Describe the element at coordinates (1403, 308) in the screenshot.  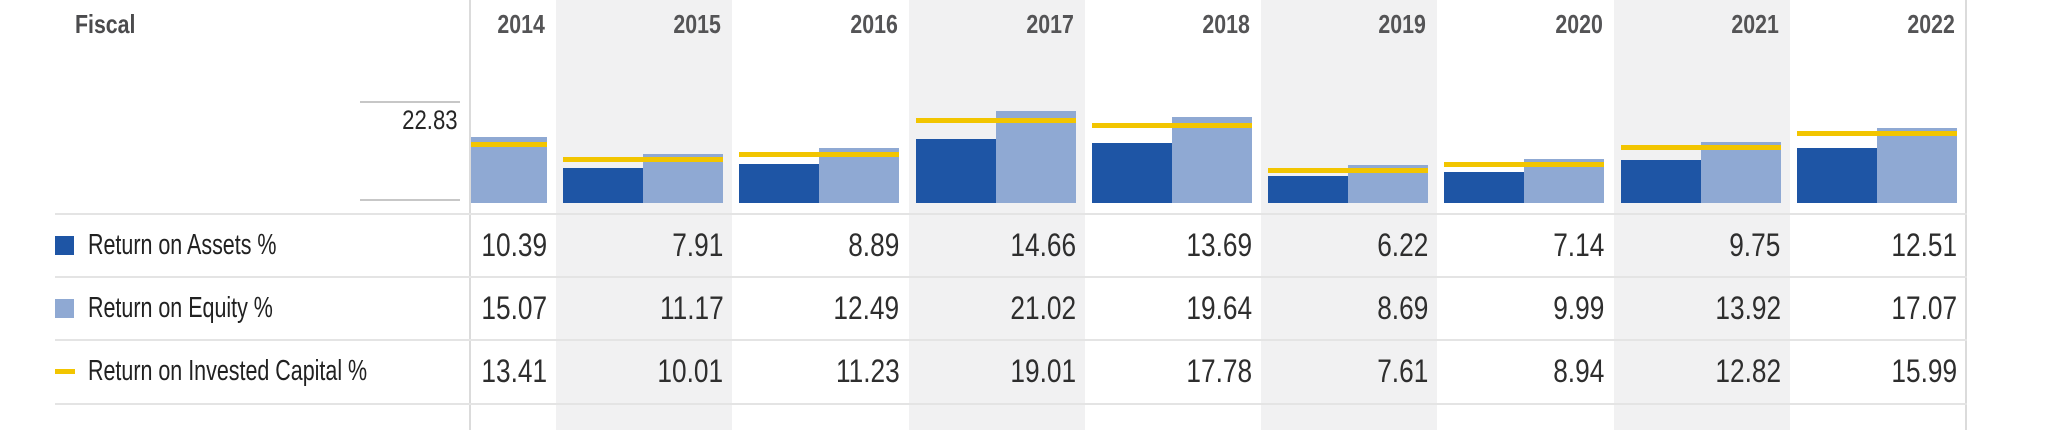
I see `value-cell-text: 8.69` at that location.